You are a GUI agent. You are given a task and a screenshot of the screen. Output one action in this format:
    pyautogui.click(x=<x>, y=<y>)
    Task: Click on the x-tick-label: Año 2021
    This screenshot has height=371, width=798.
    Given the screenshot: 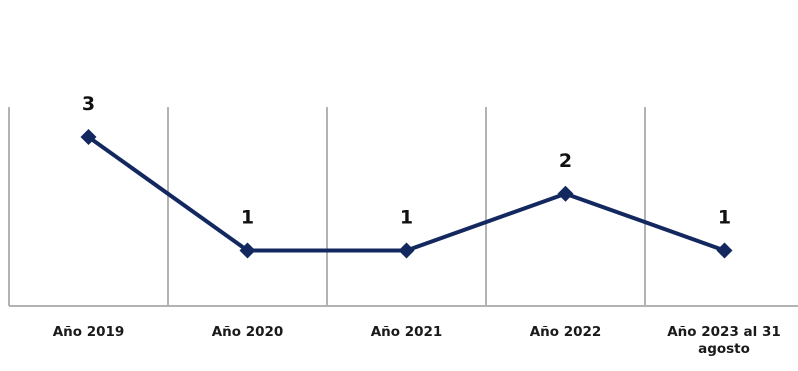 What is the action you would take?
    pyautogui.click(x=407, y=332)
    